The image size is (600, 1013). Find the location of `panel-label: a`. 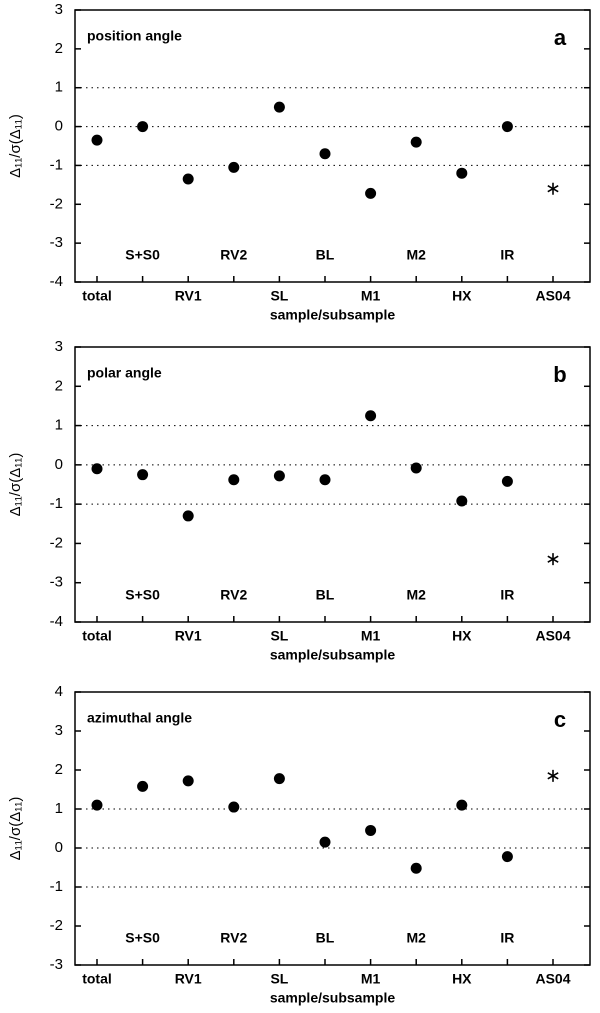

panel-label: a is located at coordinates (560, 37).